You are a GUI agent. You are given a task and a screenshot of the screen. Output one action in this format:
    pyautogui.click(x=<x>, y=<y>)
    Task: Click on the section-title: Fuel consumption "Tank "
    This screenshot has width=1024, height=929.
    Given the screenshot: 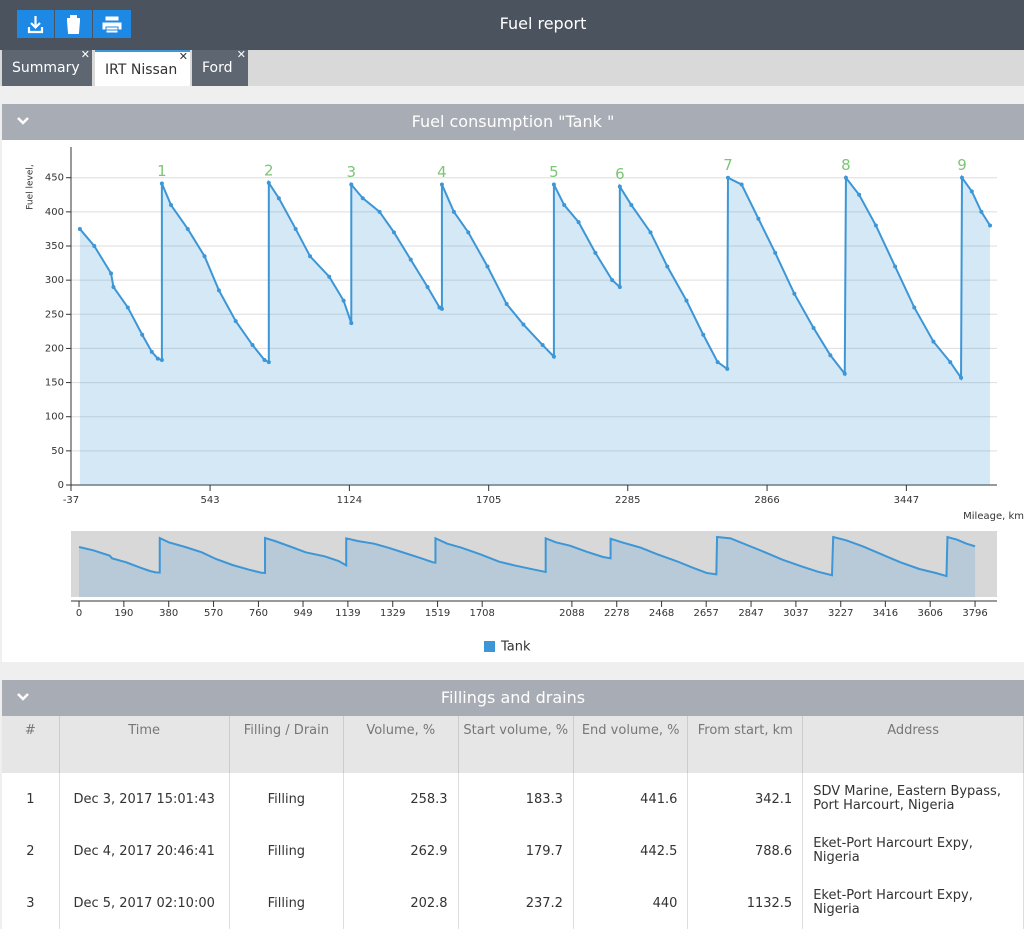 What is the action you would take?
    pyautogui.click(x=513, y=121)
    